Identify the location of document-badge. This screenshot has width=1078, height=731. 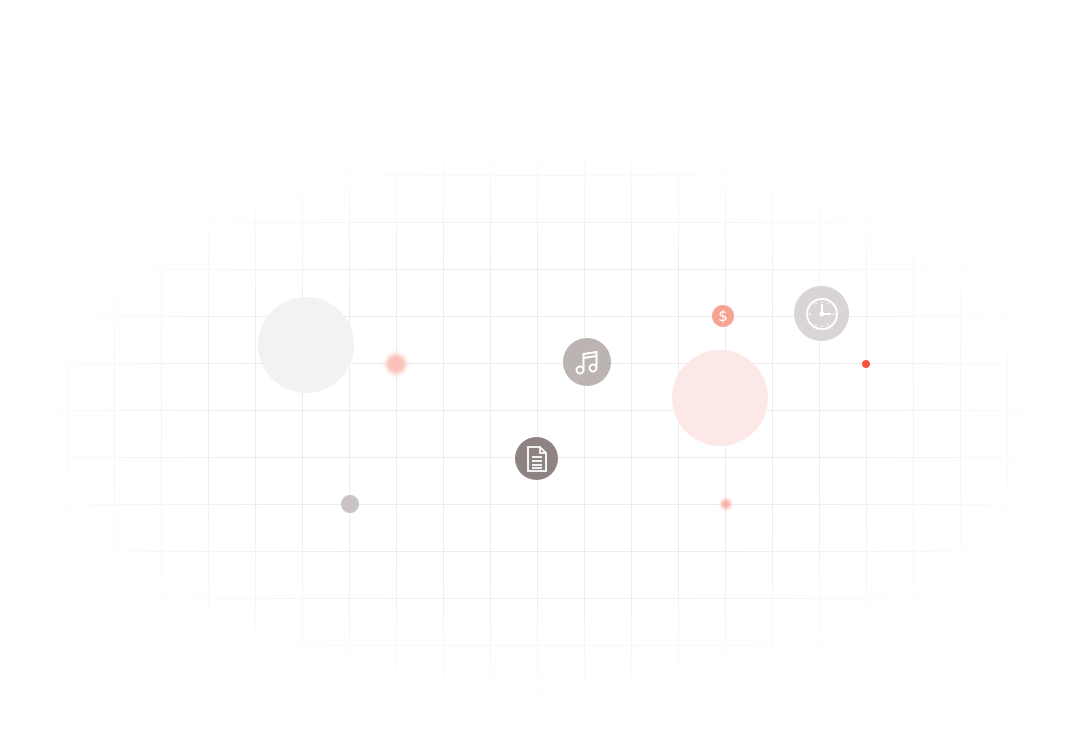
(536, 458).